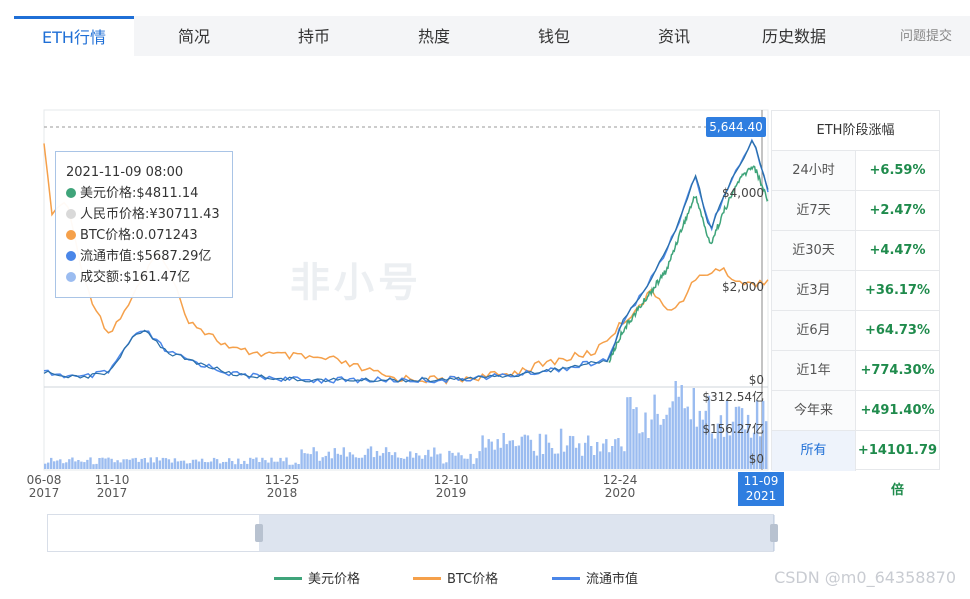  Describe the element at coordinates (733, 397) in the screenshot. I see `y-tick-volume-max: $312.54亿` at that location.